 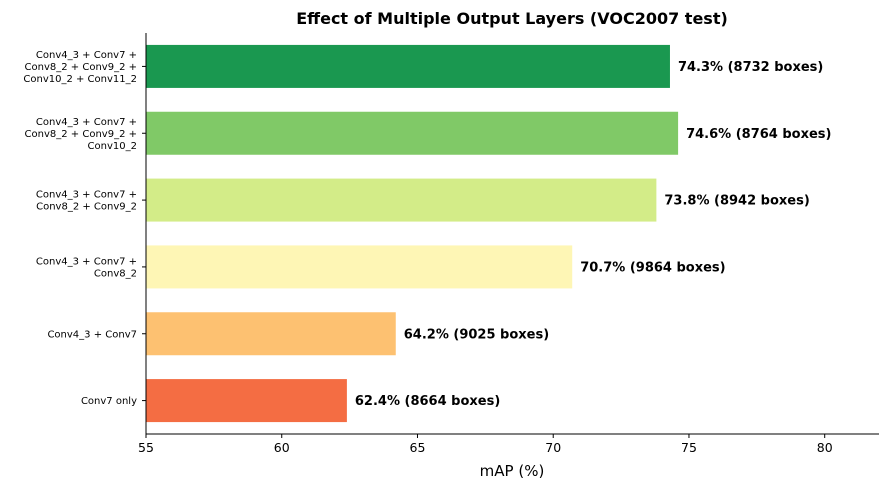 I want to click on x-tick-label-1: 60, so click(x=282, y=447).